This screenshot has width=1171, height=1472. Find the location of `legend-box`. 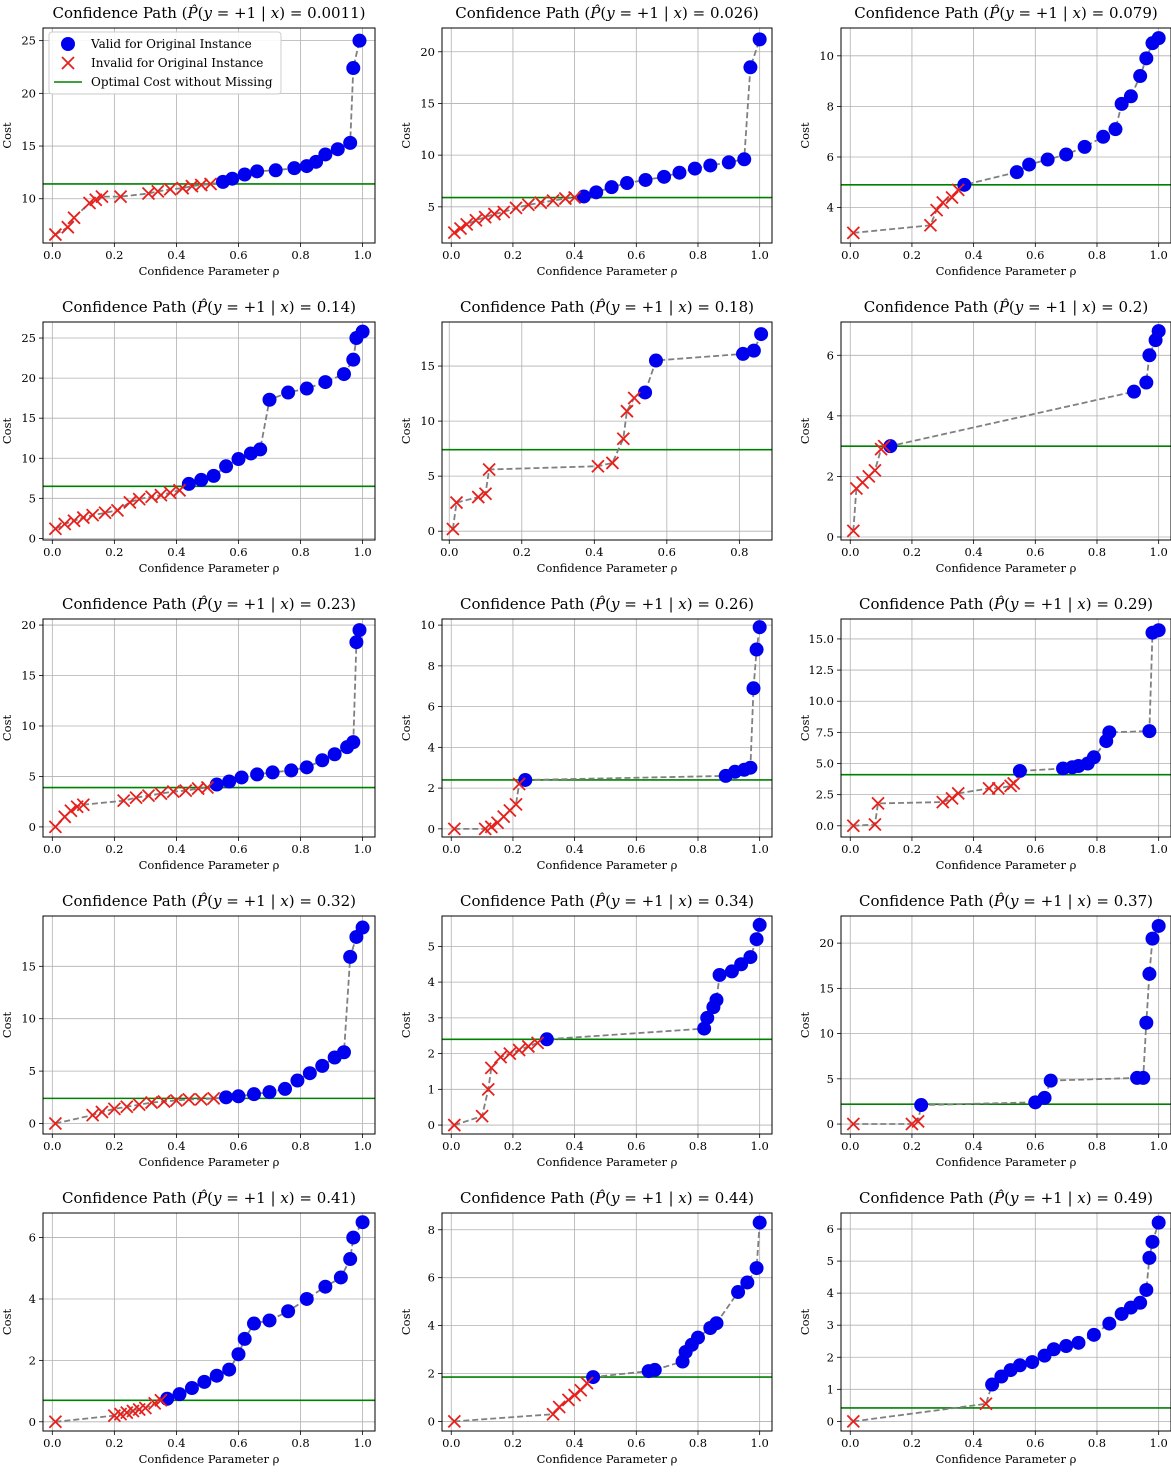

legend-box is located at coordinates (165, 63).